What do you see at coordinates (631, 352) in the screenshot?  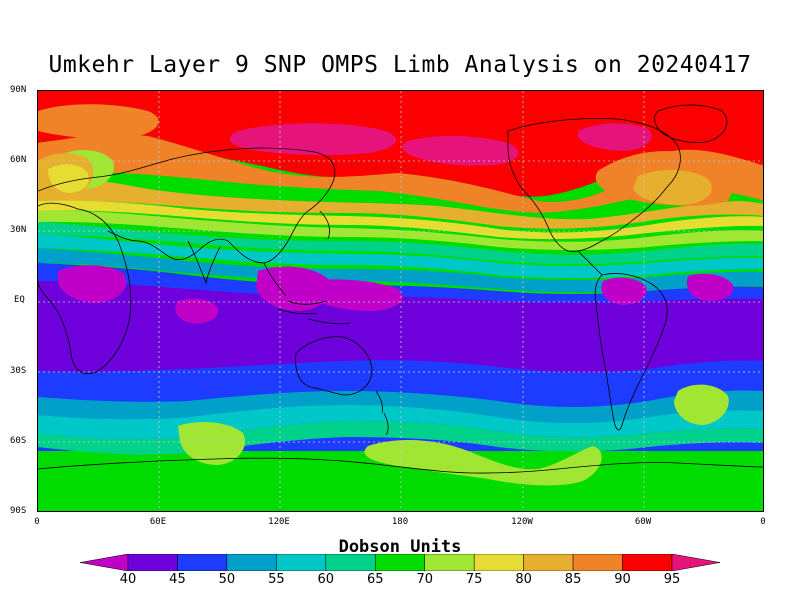 I see `coast-south-america` at bounding box center [631, 352].